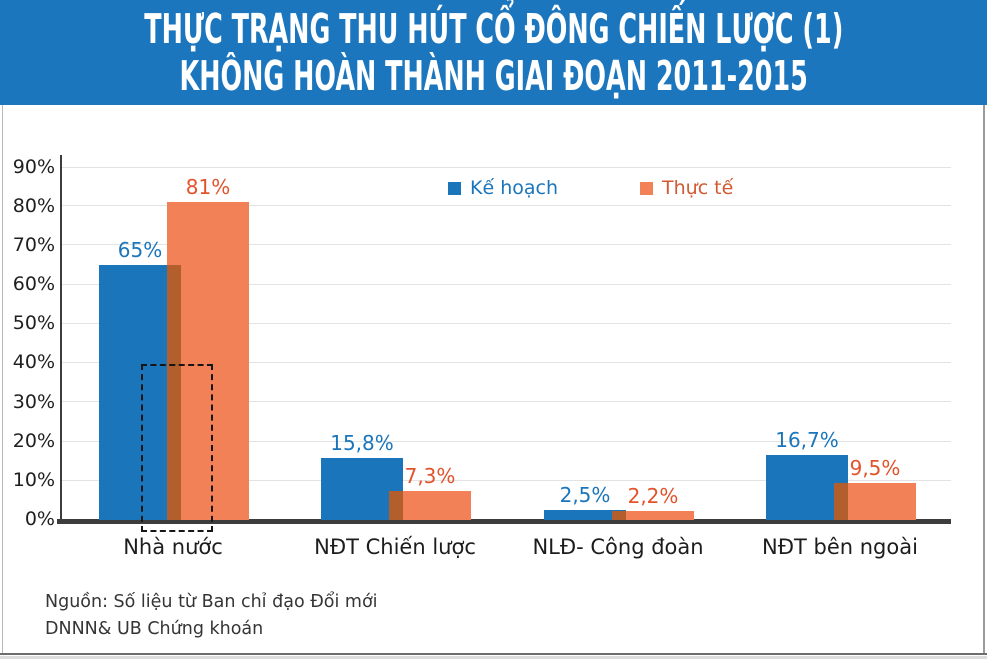 Image resolution: width=987 pixels, height=659 pixels. Describe the element at coordinates (33, 245) in the screenshot. I see `y-axis-label: 70%` at that location.